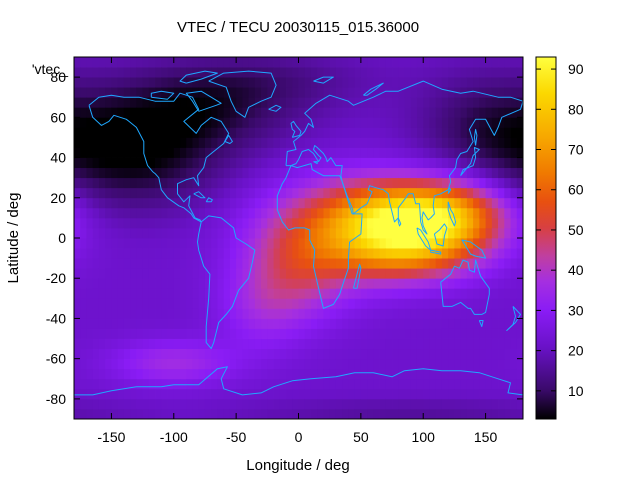  What do you see at coordinates (546, 238) in the screenshot?
I see `colorbar` at bounding box center [546, 238].